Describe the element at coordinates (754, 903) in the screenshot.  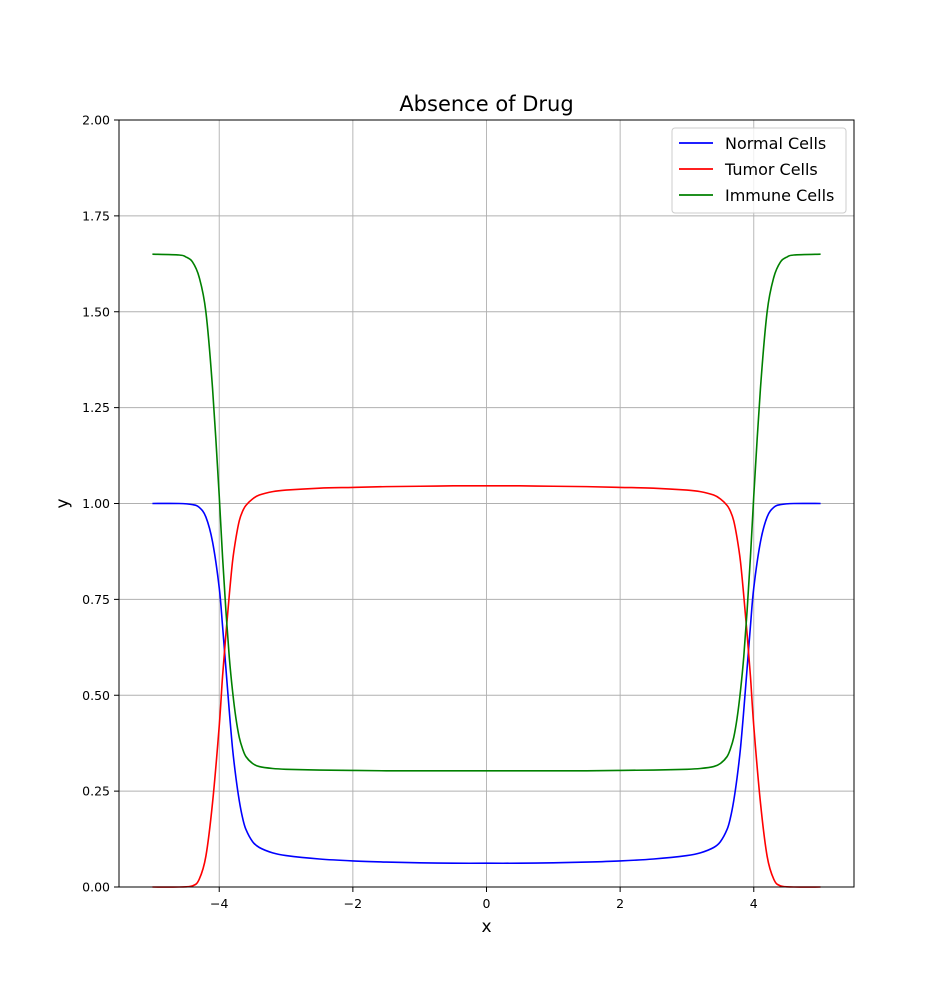
I see `x-tick-label: 4` at that location.